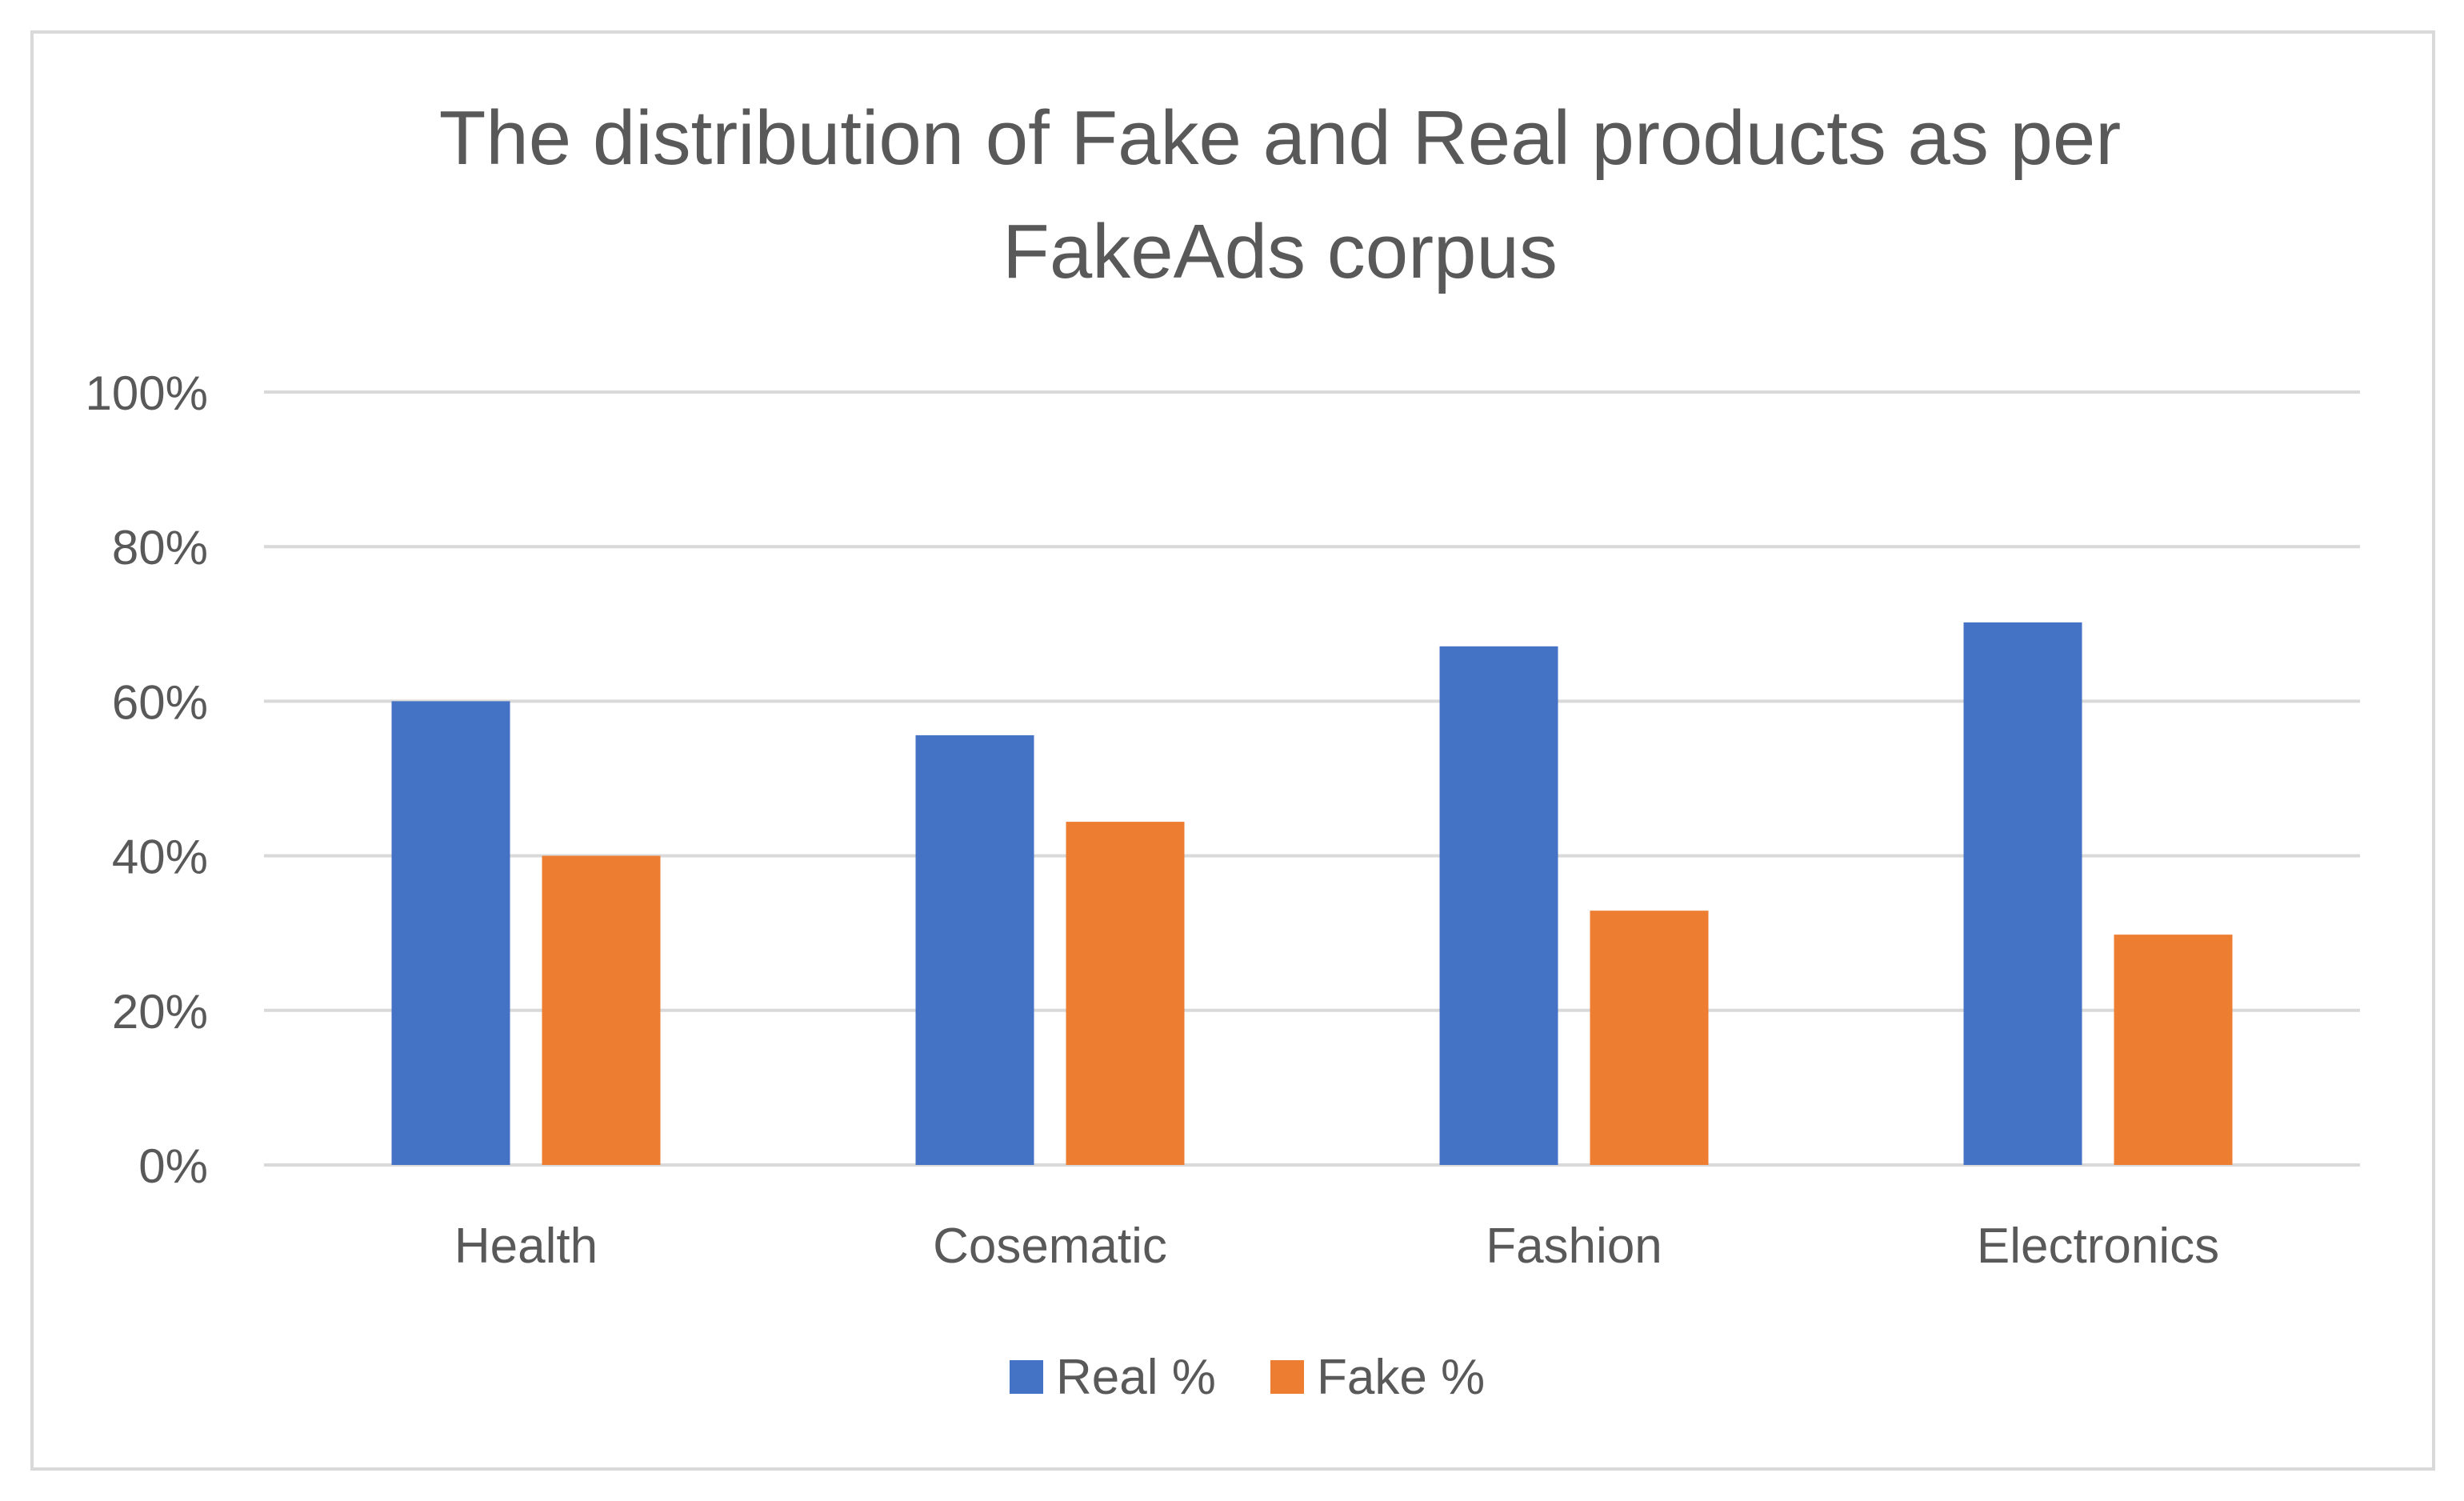 The image size is (2464, 1501). Describe the element at coordinates (1574, 1246) in the screenshot. I see `x-tick-label: Fashion` at that location.